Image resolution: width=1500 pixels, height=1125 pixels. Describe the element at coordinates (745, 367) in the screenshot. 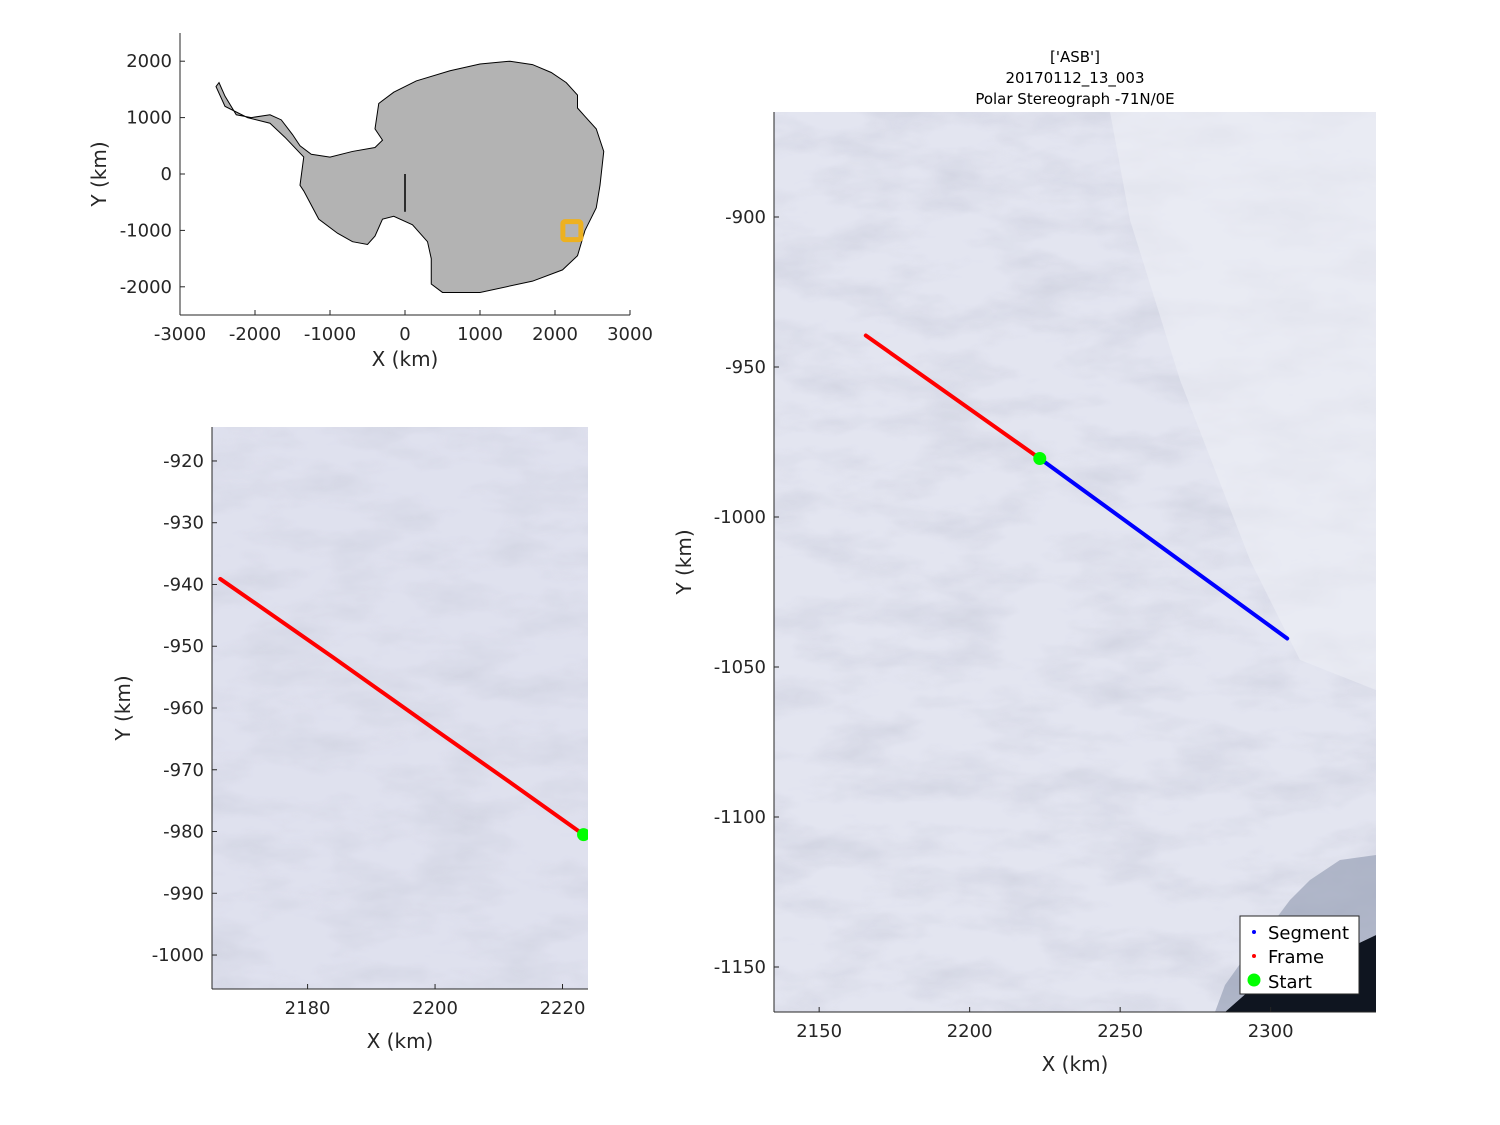

I see `segment-map-ytick-label: -950` at that location.